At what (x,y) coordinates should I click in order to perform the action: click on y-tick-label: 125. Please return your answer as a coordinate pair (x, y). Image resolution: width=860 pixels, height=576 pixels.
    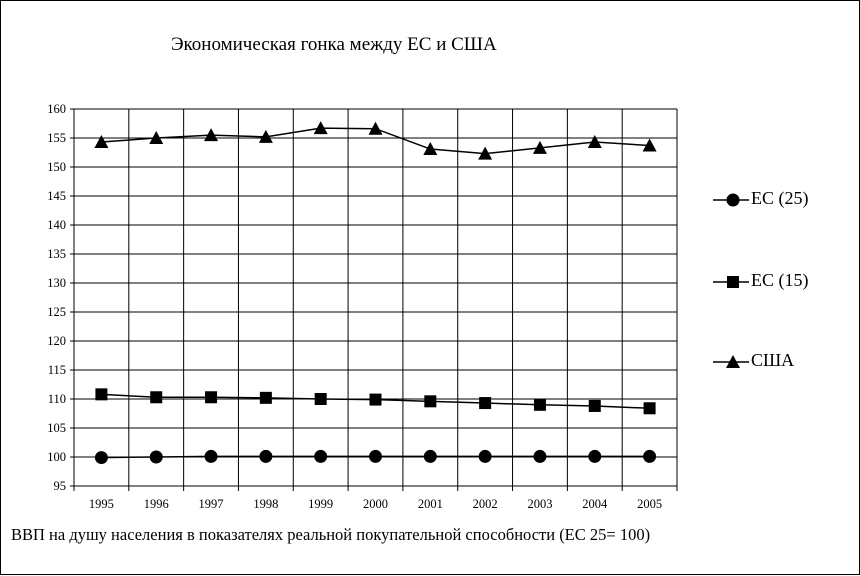
    Looking at the image, I should click on (56, 312).